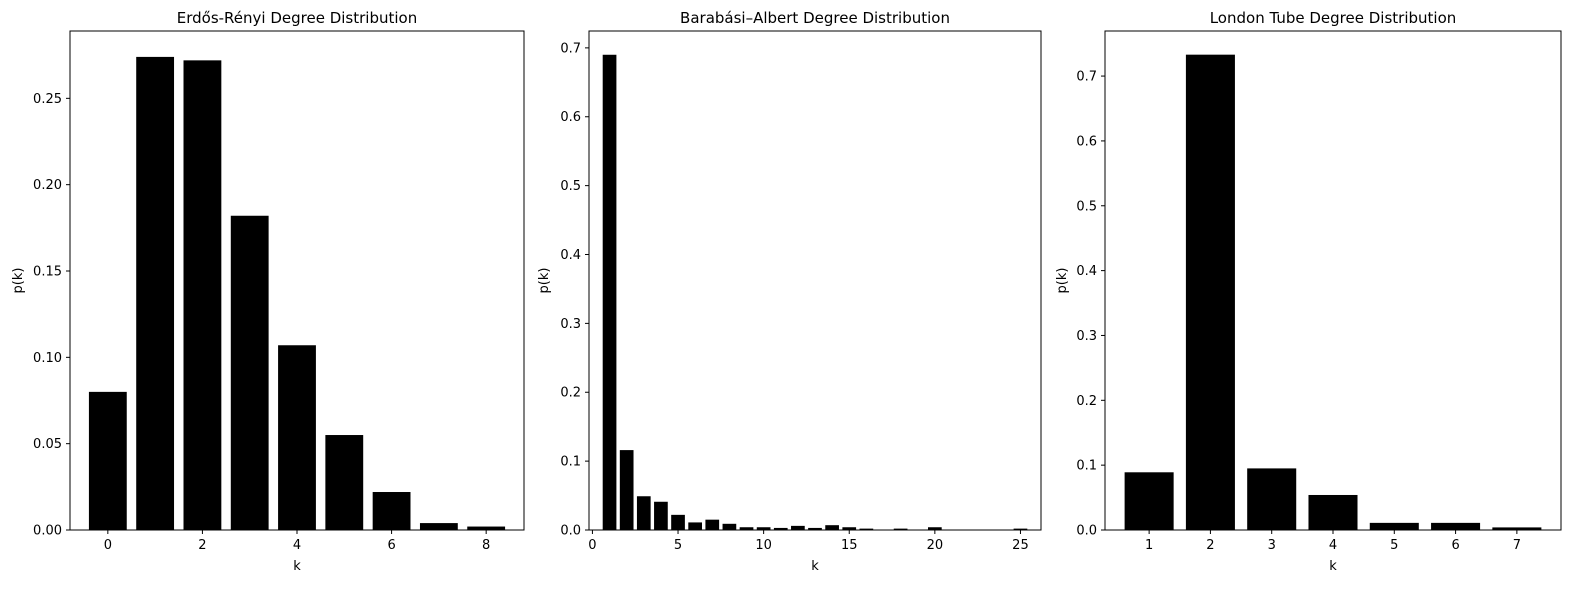 The width and height of the screenshot is (1589, 590). I want to click on x-tick-label: 8, so click(486, 545).